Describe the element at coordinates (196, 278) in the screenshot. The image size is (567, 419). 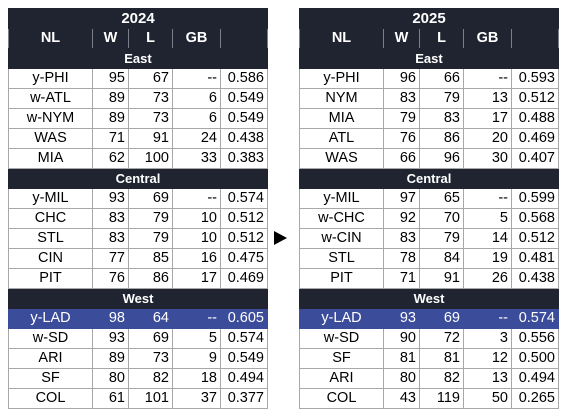
I see `games-behind-cell: 17` at that location.